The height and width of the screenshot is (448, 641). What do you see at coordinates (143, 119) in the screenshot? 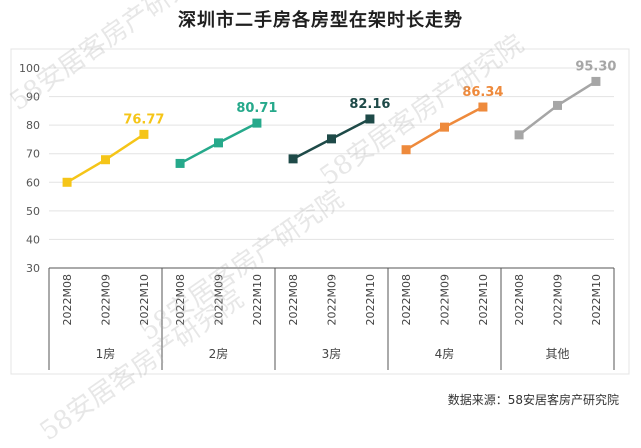
I see `data-label: 76.77` at bounding box center [143, 119].